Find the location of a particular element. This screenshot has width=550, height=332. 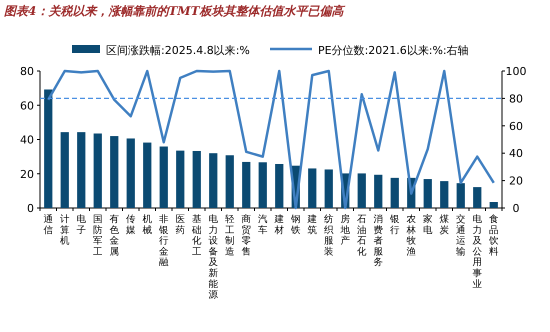

x-tick-label: 医药 is located at coordinates (180, 225).